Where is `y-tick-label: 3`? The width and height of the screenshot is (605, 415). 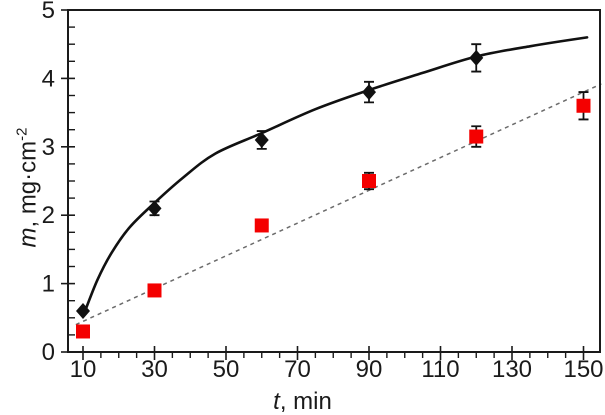
y-tick-label: 3 is located at coordinates (48, 147).